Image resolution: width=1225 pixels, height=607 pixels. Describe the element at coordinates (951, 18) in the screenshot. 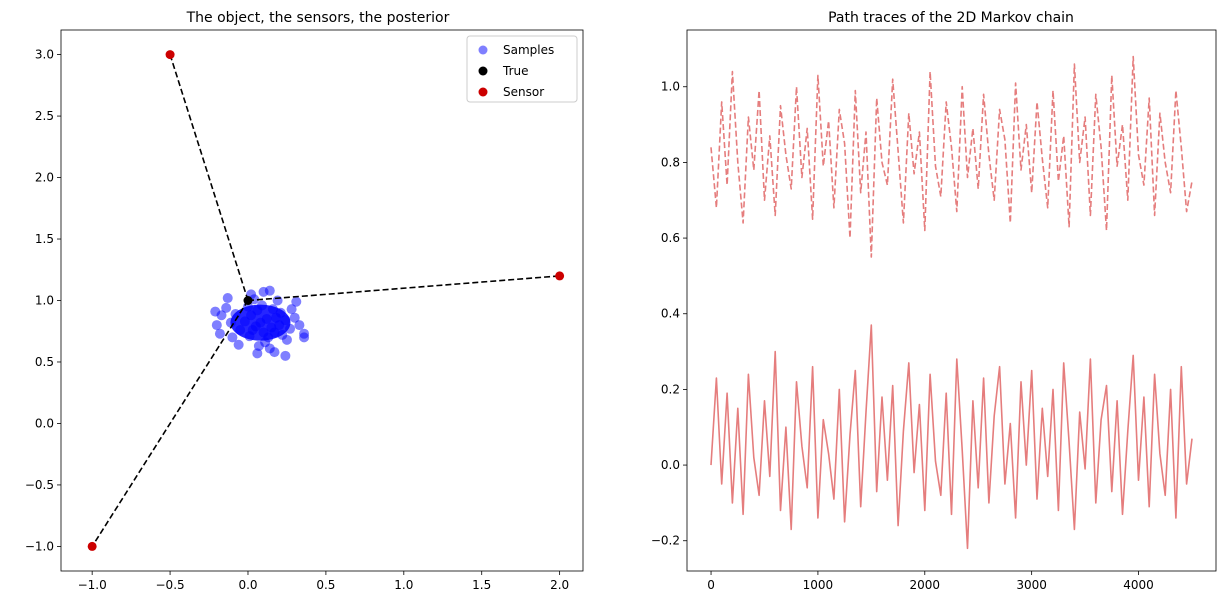

I see `right-chart-title: Path traces of the 2D Markov chain` at that location.